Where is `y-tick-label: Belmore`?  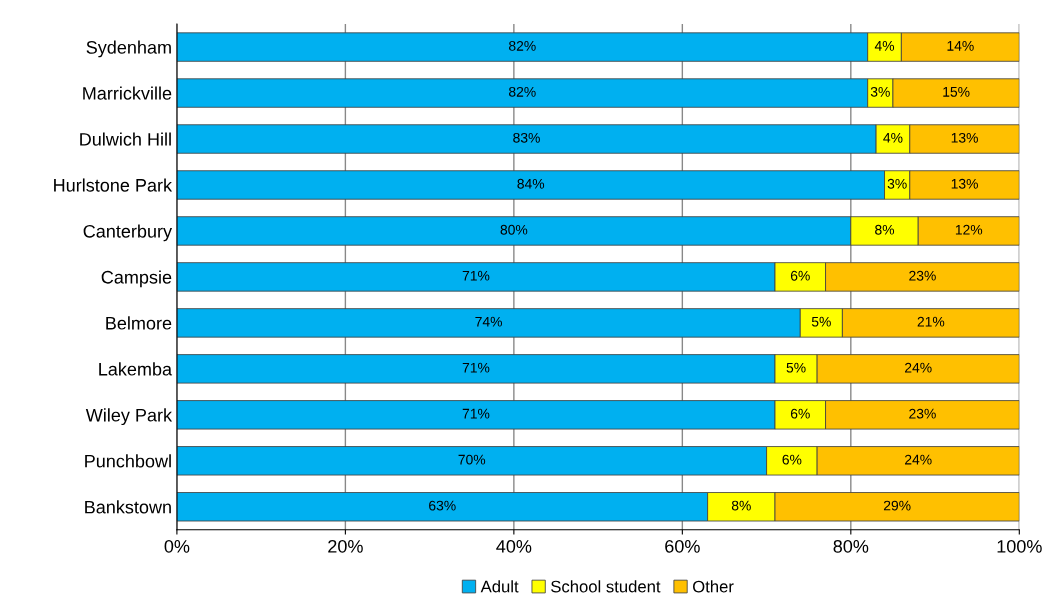 y-tick-label: Belmore is located at coordinates (139, 323).